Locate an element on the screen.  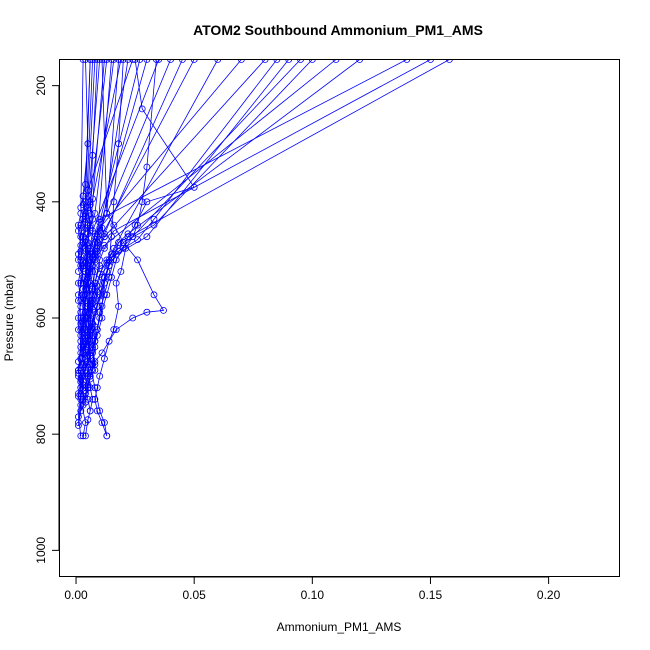
x-tick-label: 0.00 is located at coordinates (76, 595).